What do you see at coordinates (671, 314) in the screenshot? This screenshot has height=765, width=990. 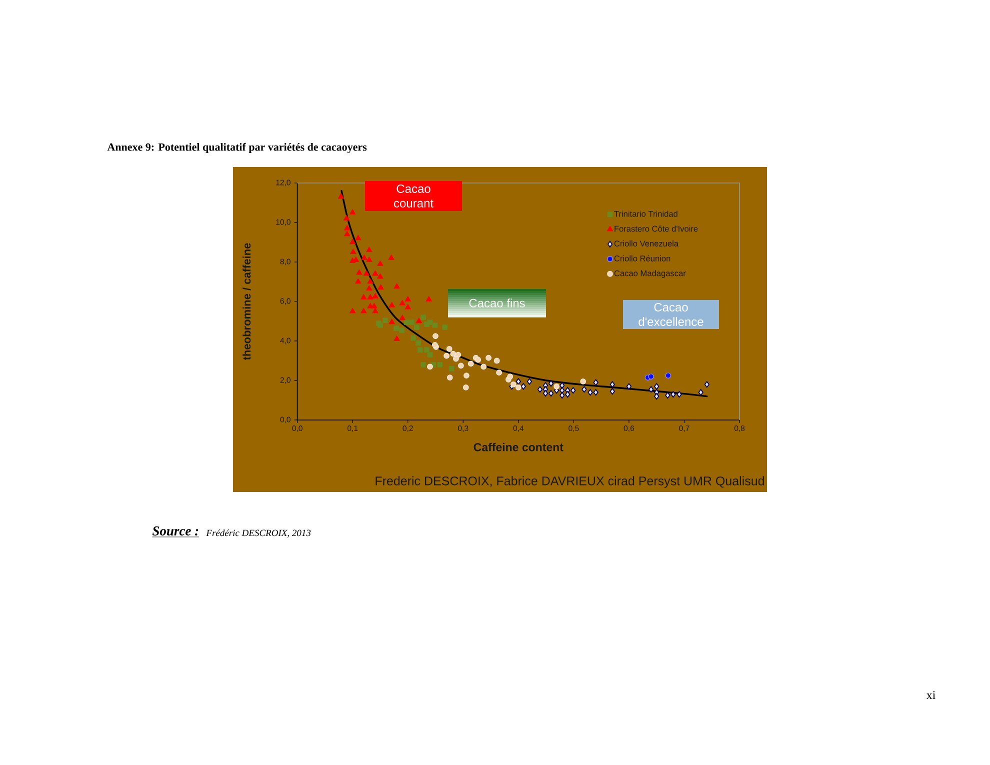 I see `annotation: Cacao d'excellence` at bounding box center [671, 314].